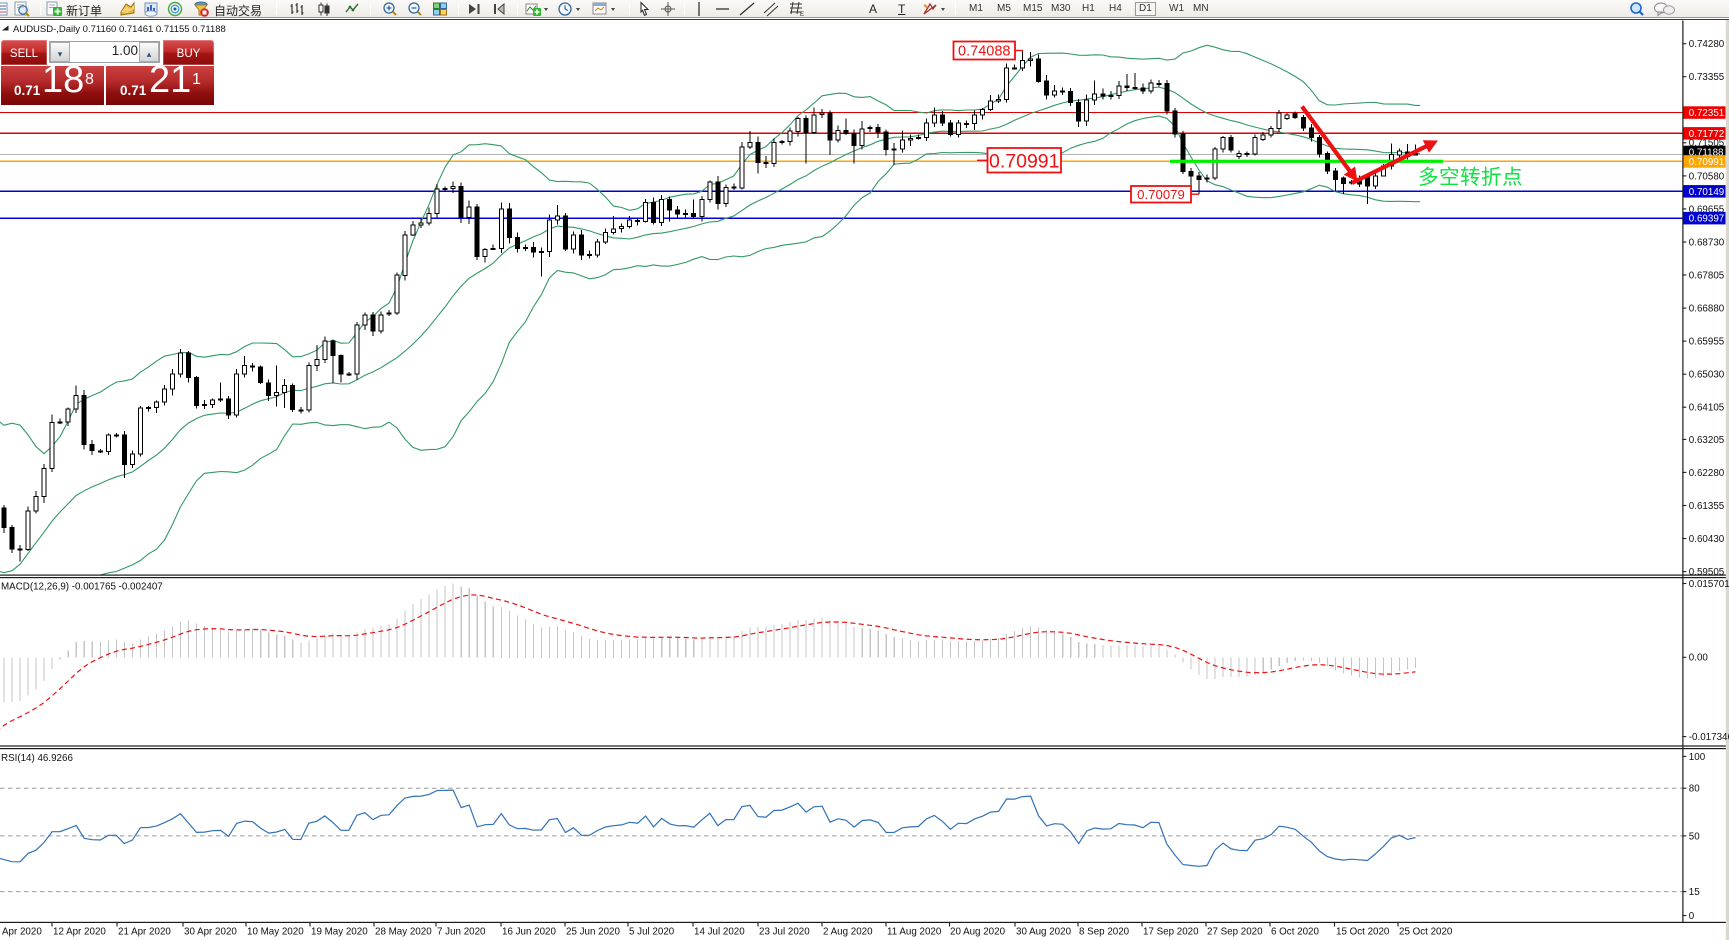 This screenshot has width=1729, height=940. Describe the element at coordinates (1709, 737) in the screenshot. I see `svg-text: -0.017346` at that location.